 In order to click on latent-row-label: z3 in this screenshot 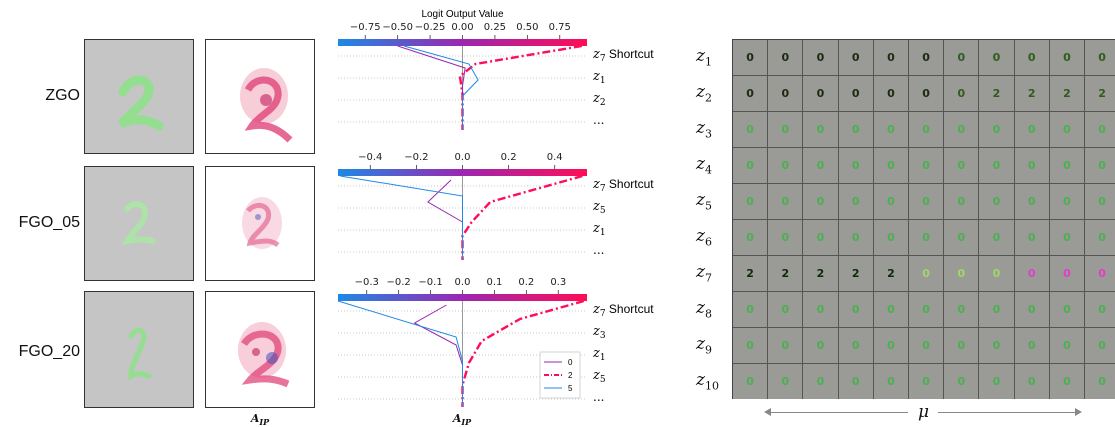, I will do `click(704, 129)`.